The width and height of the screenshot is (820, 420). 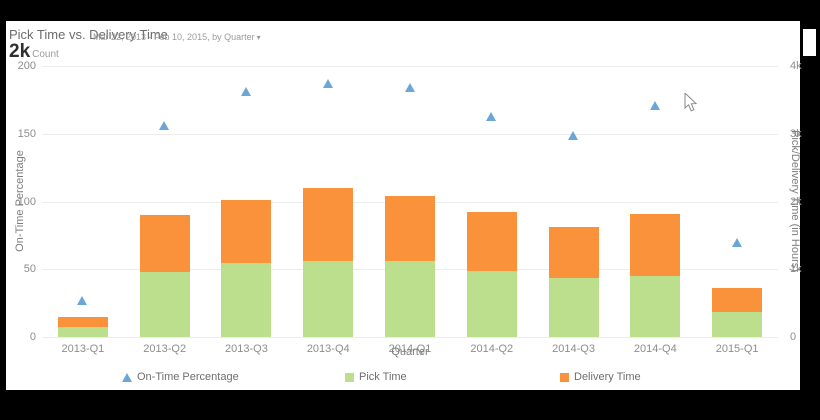 I want to click on x-tick-label: 2015-Q1, so click(x=737, y=349).